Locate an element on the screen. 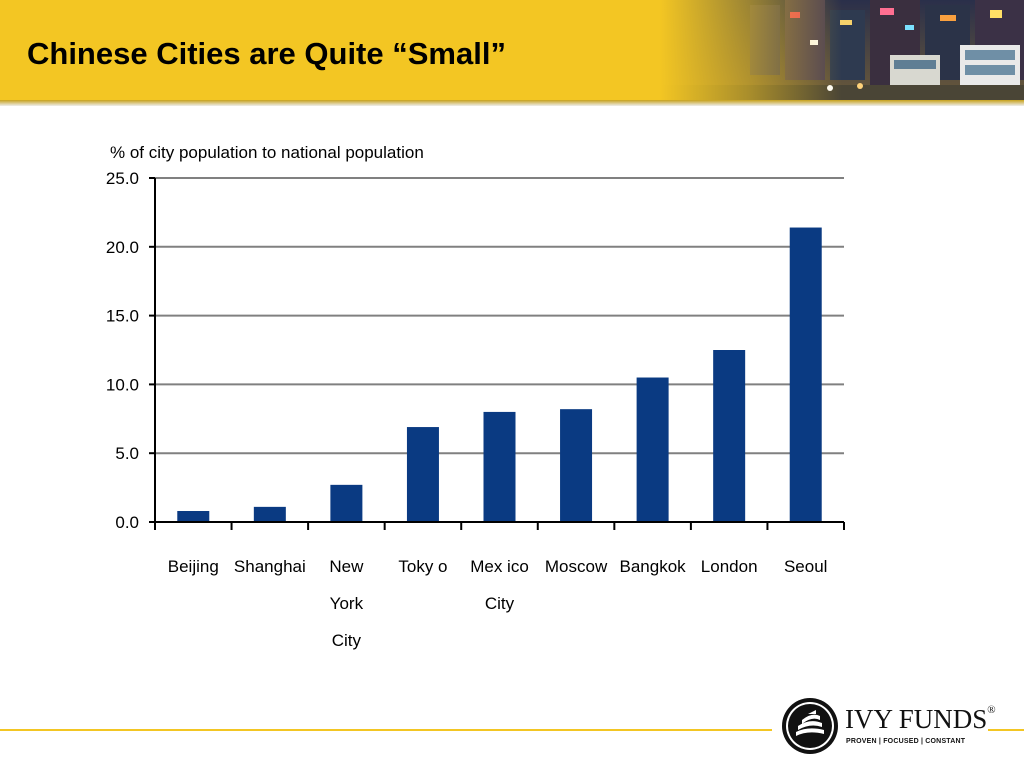 The height and width of the screenshot is (768, 1024). x-category-label: London is located at coordinates (729, 566).